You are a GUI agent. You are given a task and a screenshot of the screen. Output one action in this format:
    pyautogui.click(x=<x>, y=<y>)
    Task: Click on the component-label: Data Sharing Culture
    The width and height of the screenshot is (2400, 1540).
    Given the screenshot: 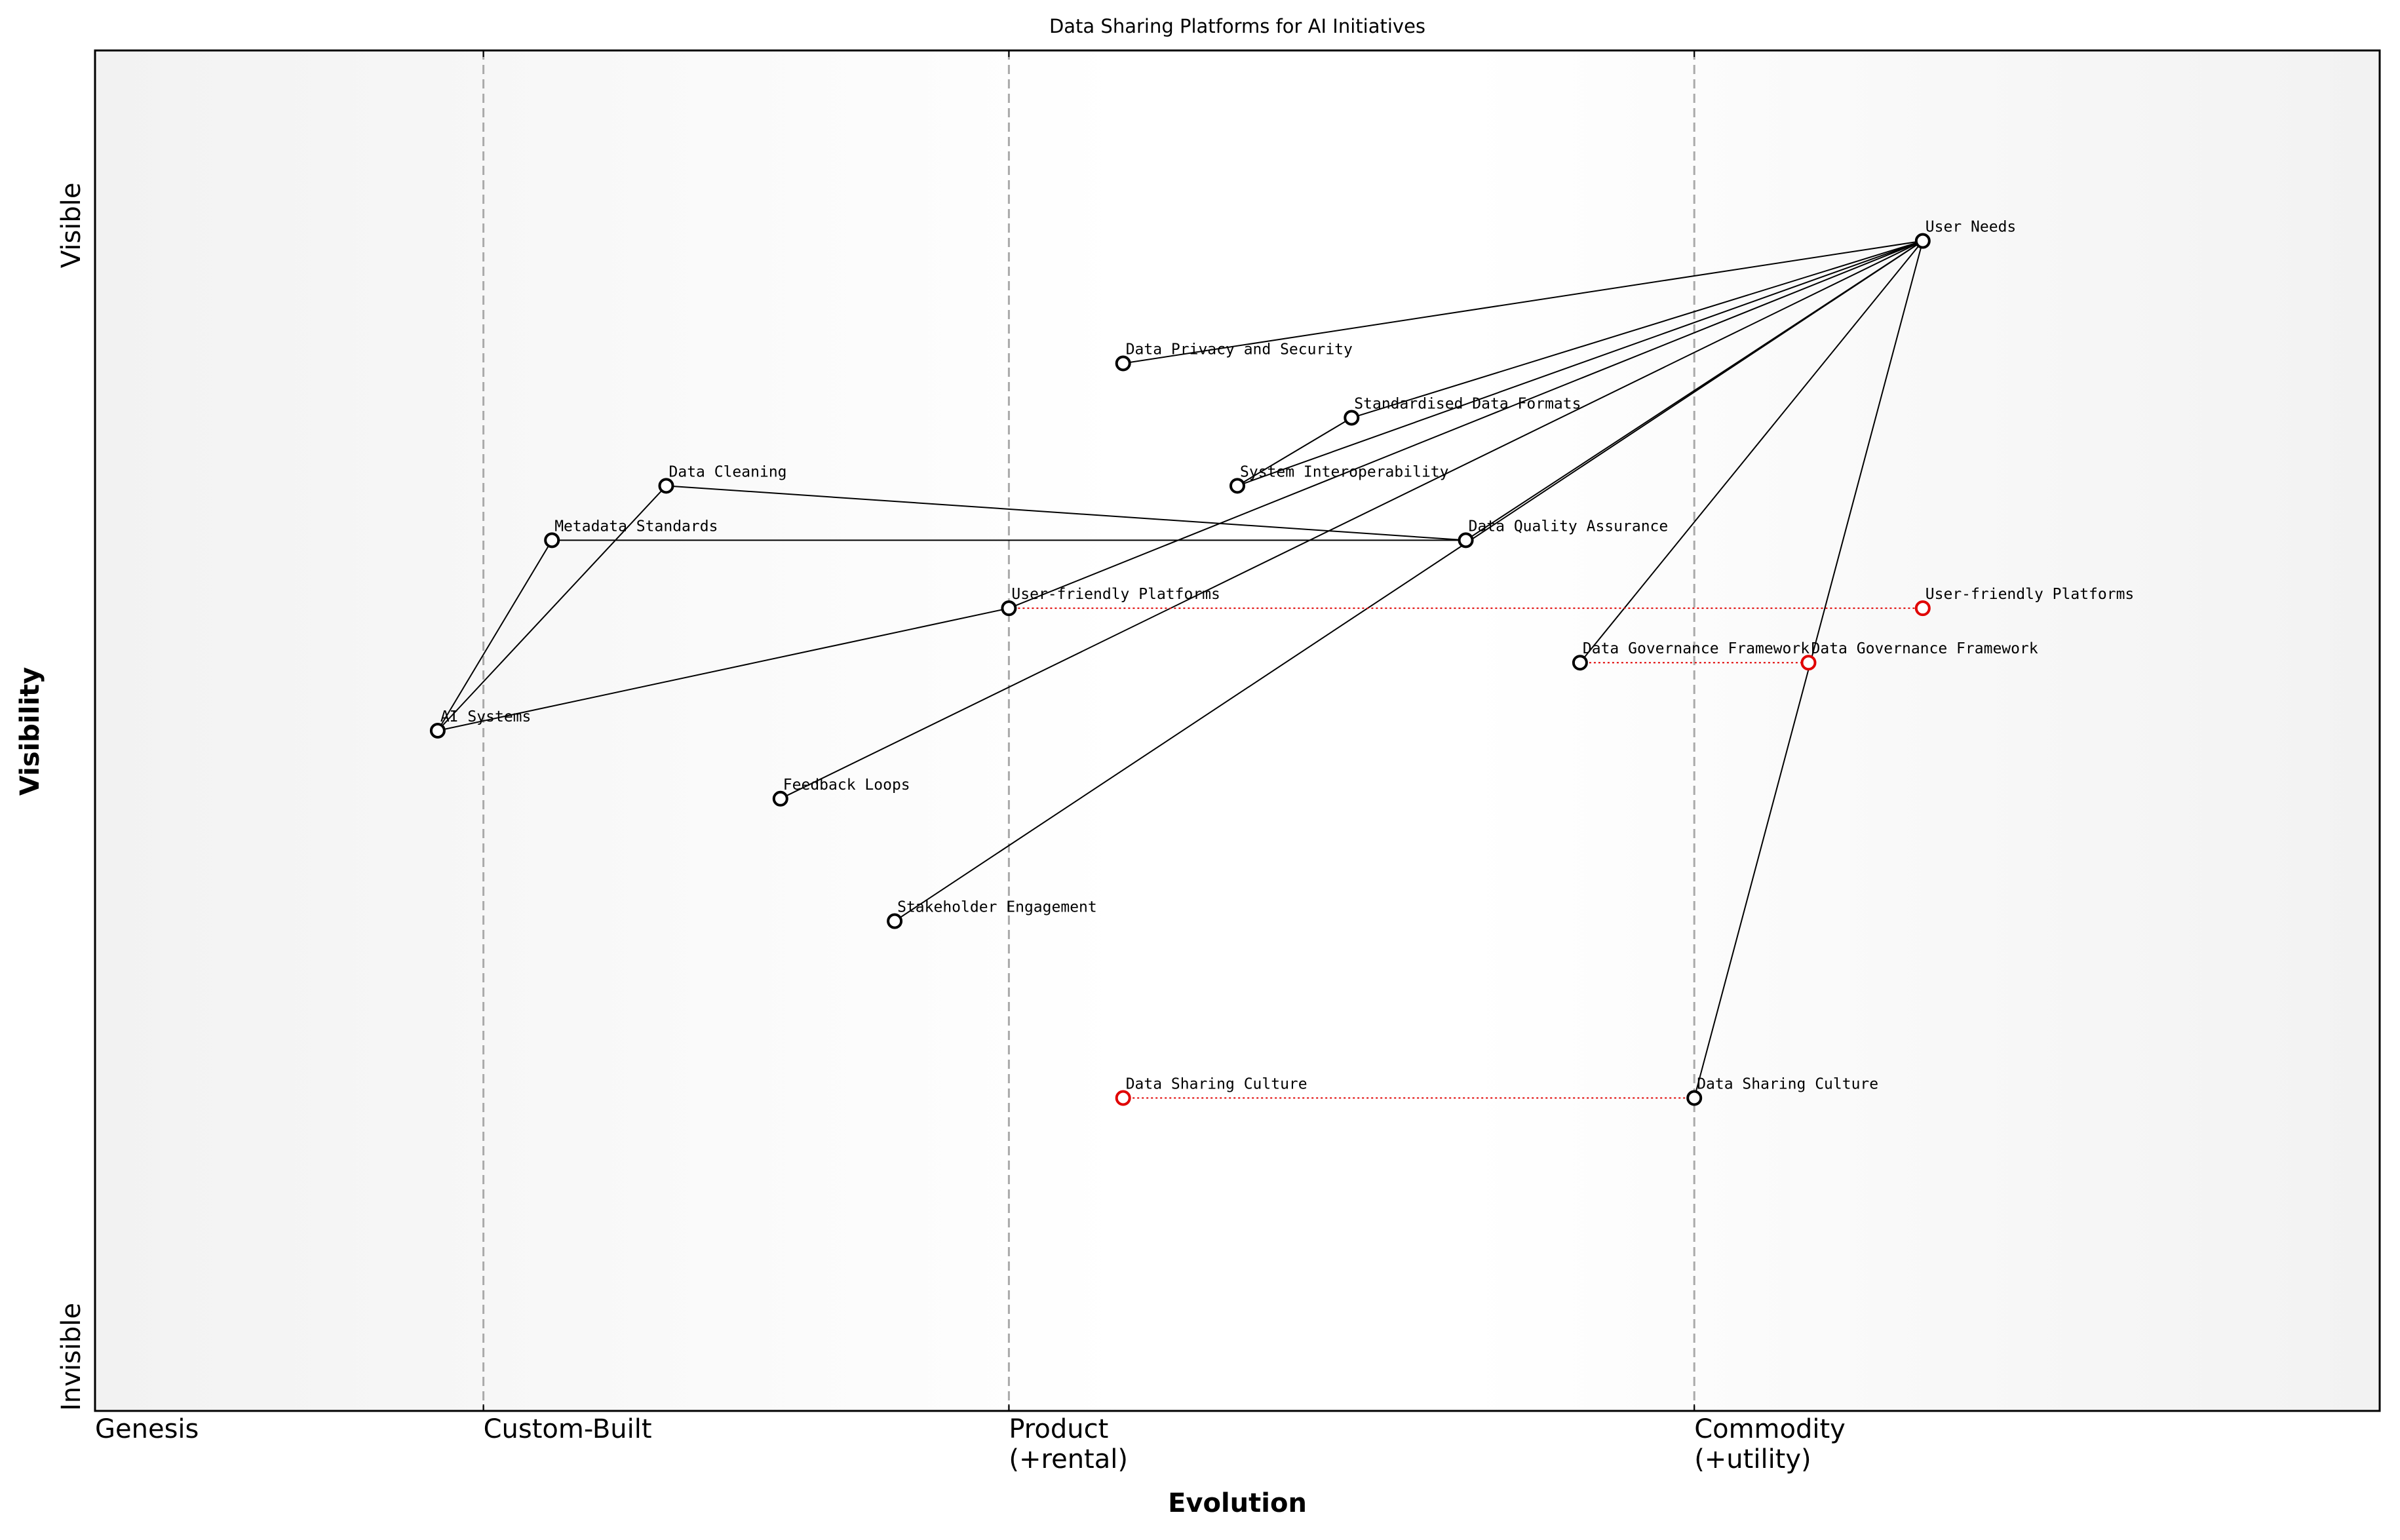 What is the action you would take?
    pyautogui.click(x=1787, y=1084)
    